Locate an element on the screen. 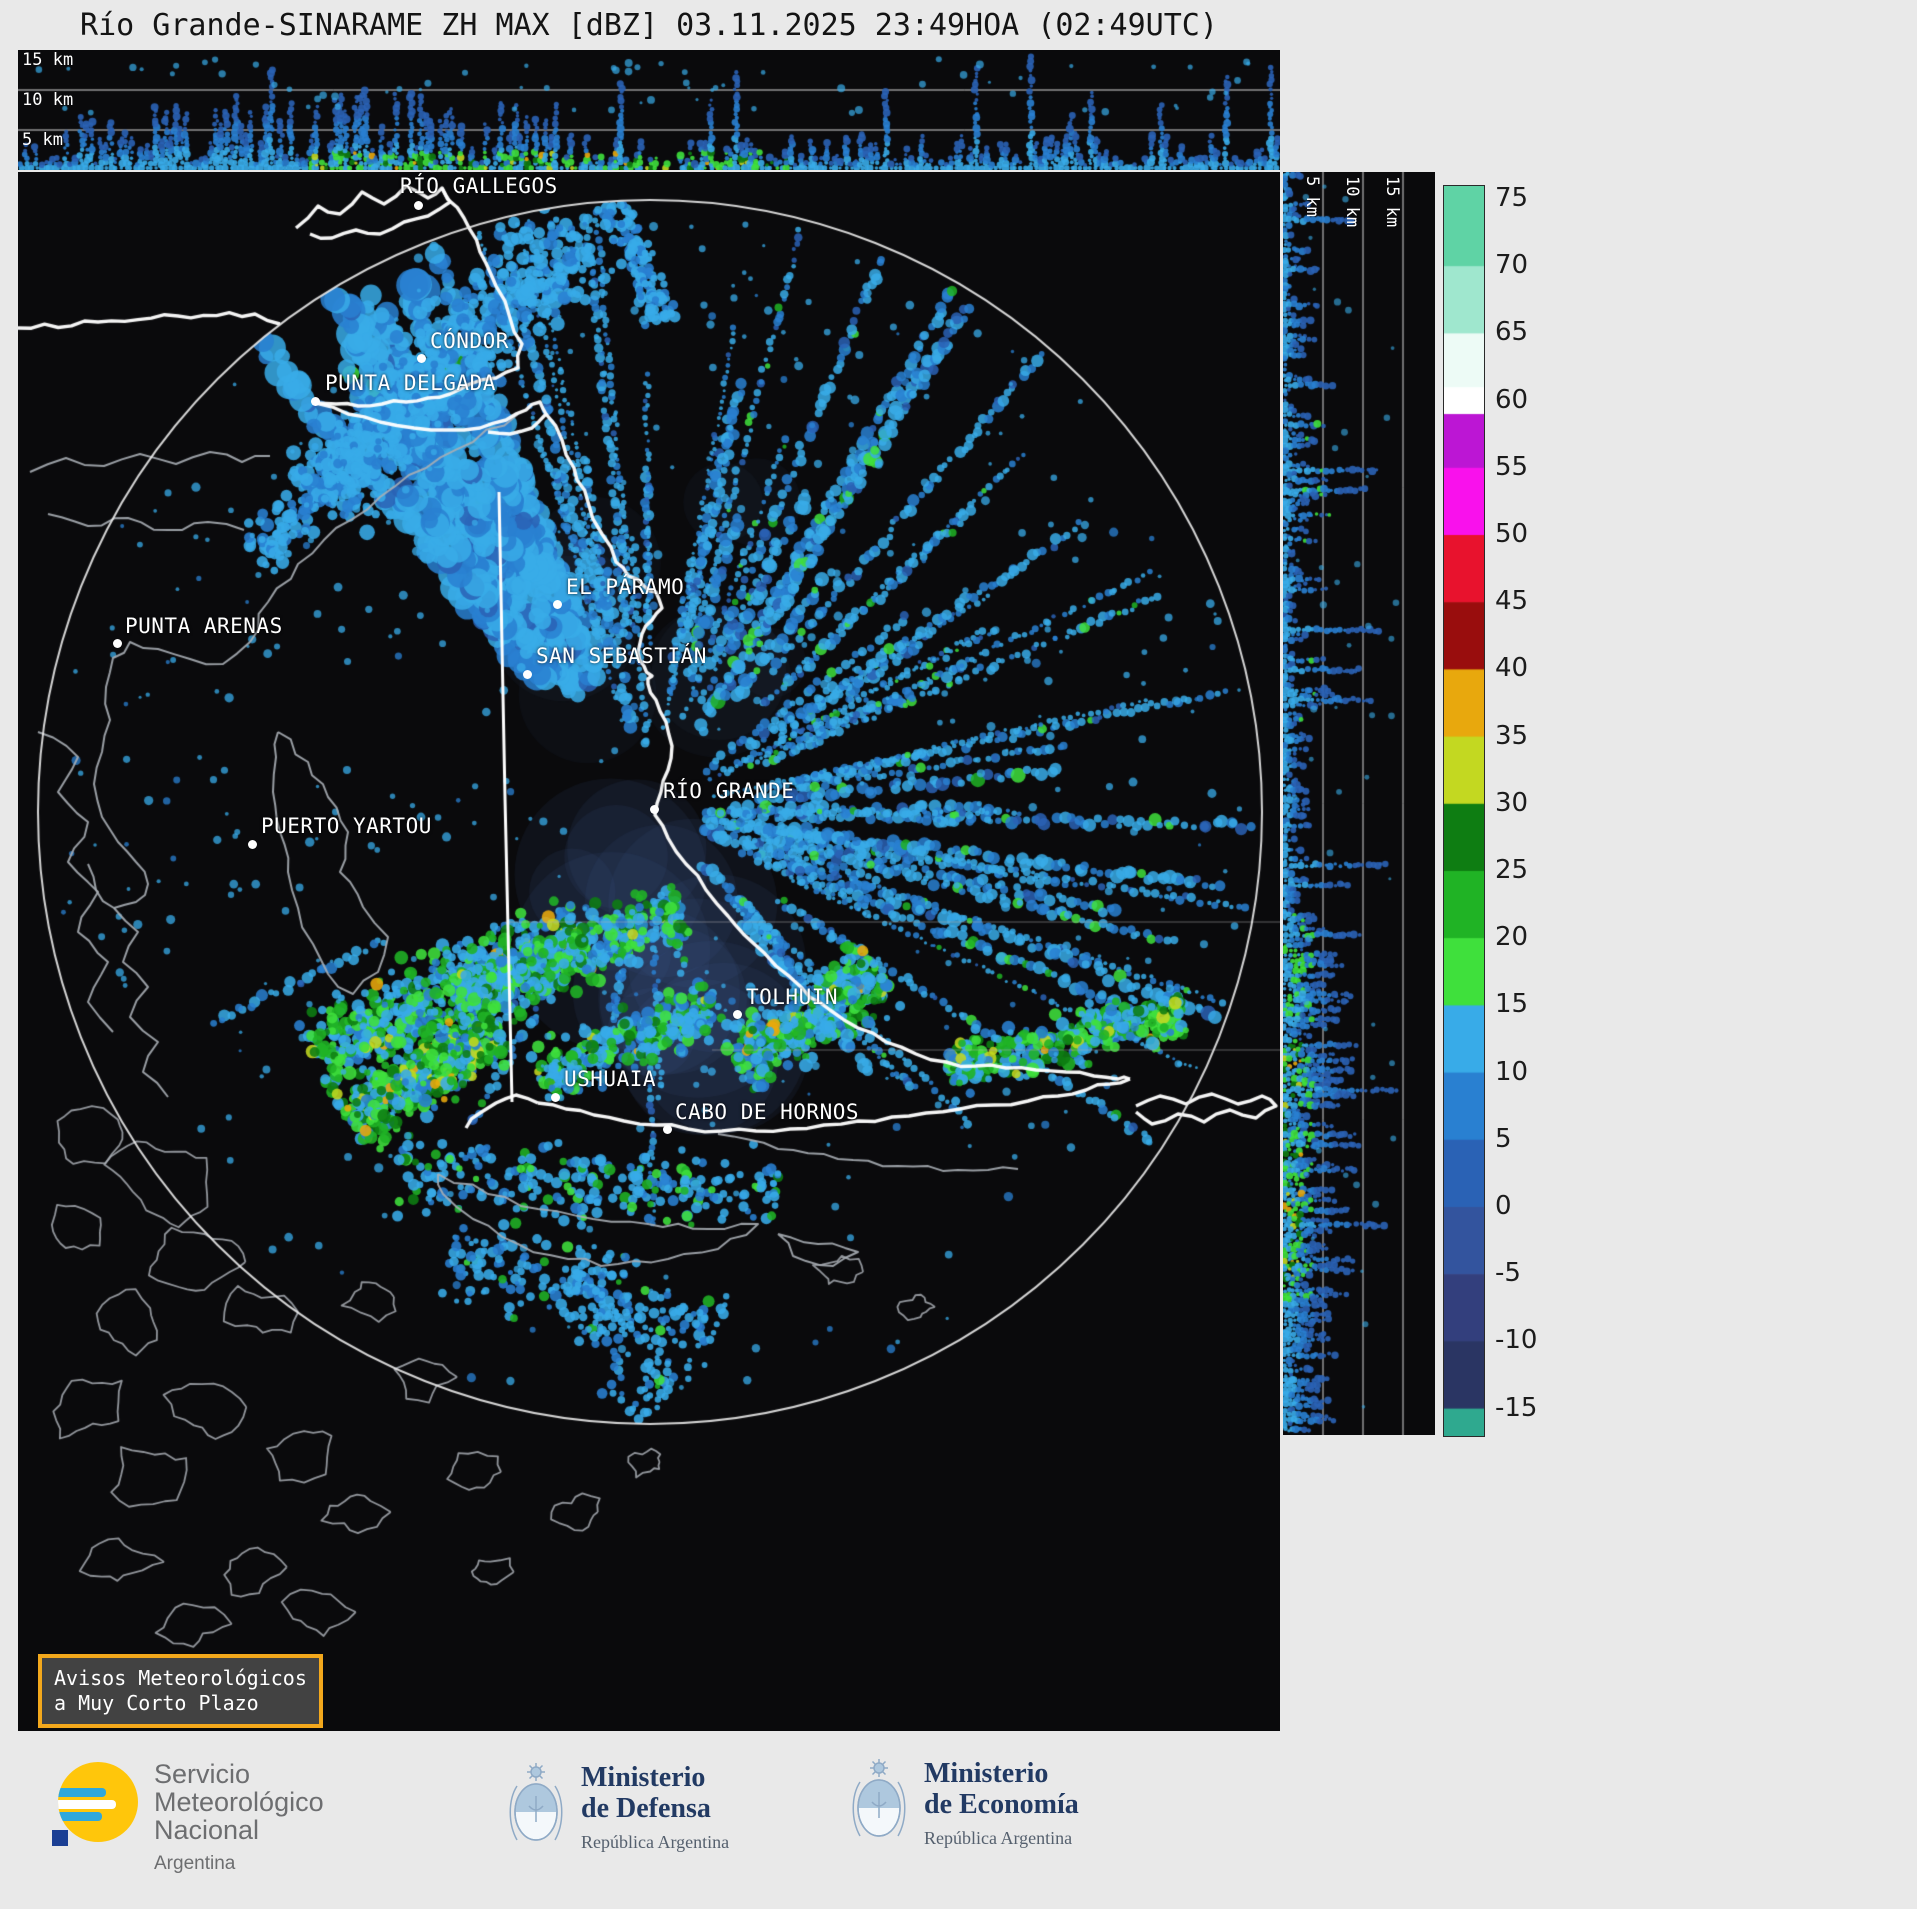 The image size is (1917, 1909). colorbar-tick-40: 40 is located at coordinates (1512, 668).